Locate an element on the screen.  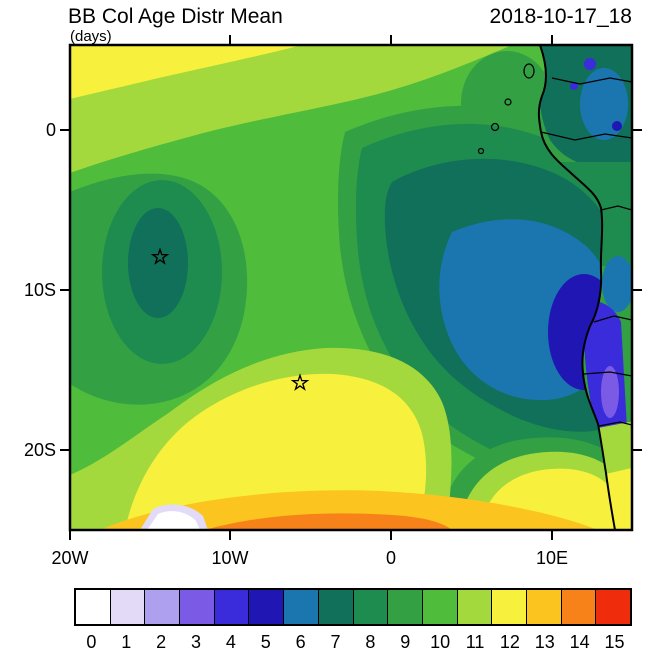
y-tick-label-20s: 20S is located at coordinates (40, 450).